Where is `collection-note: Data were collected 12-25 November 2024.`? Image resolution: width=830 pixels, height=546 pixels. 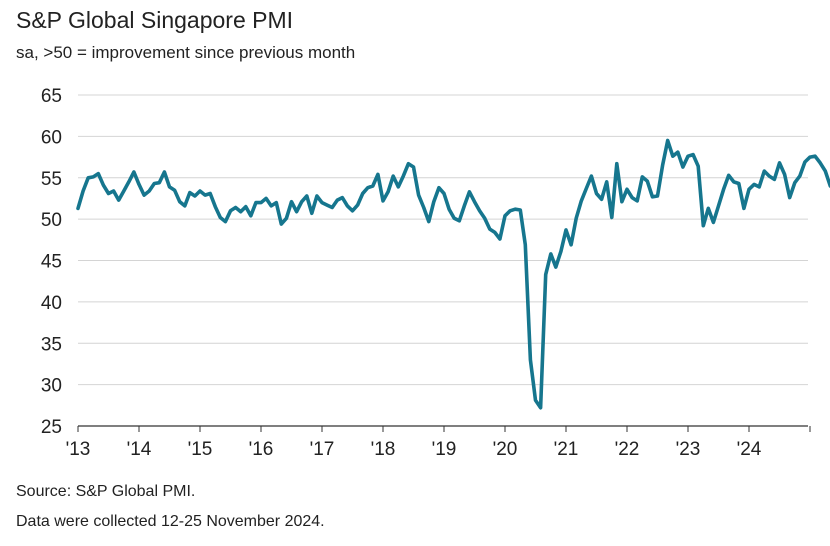
collection-note: Data were collected 12-25 November 2024. is located at coordinates (170, 521).